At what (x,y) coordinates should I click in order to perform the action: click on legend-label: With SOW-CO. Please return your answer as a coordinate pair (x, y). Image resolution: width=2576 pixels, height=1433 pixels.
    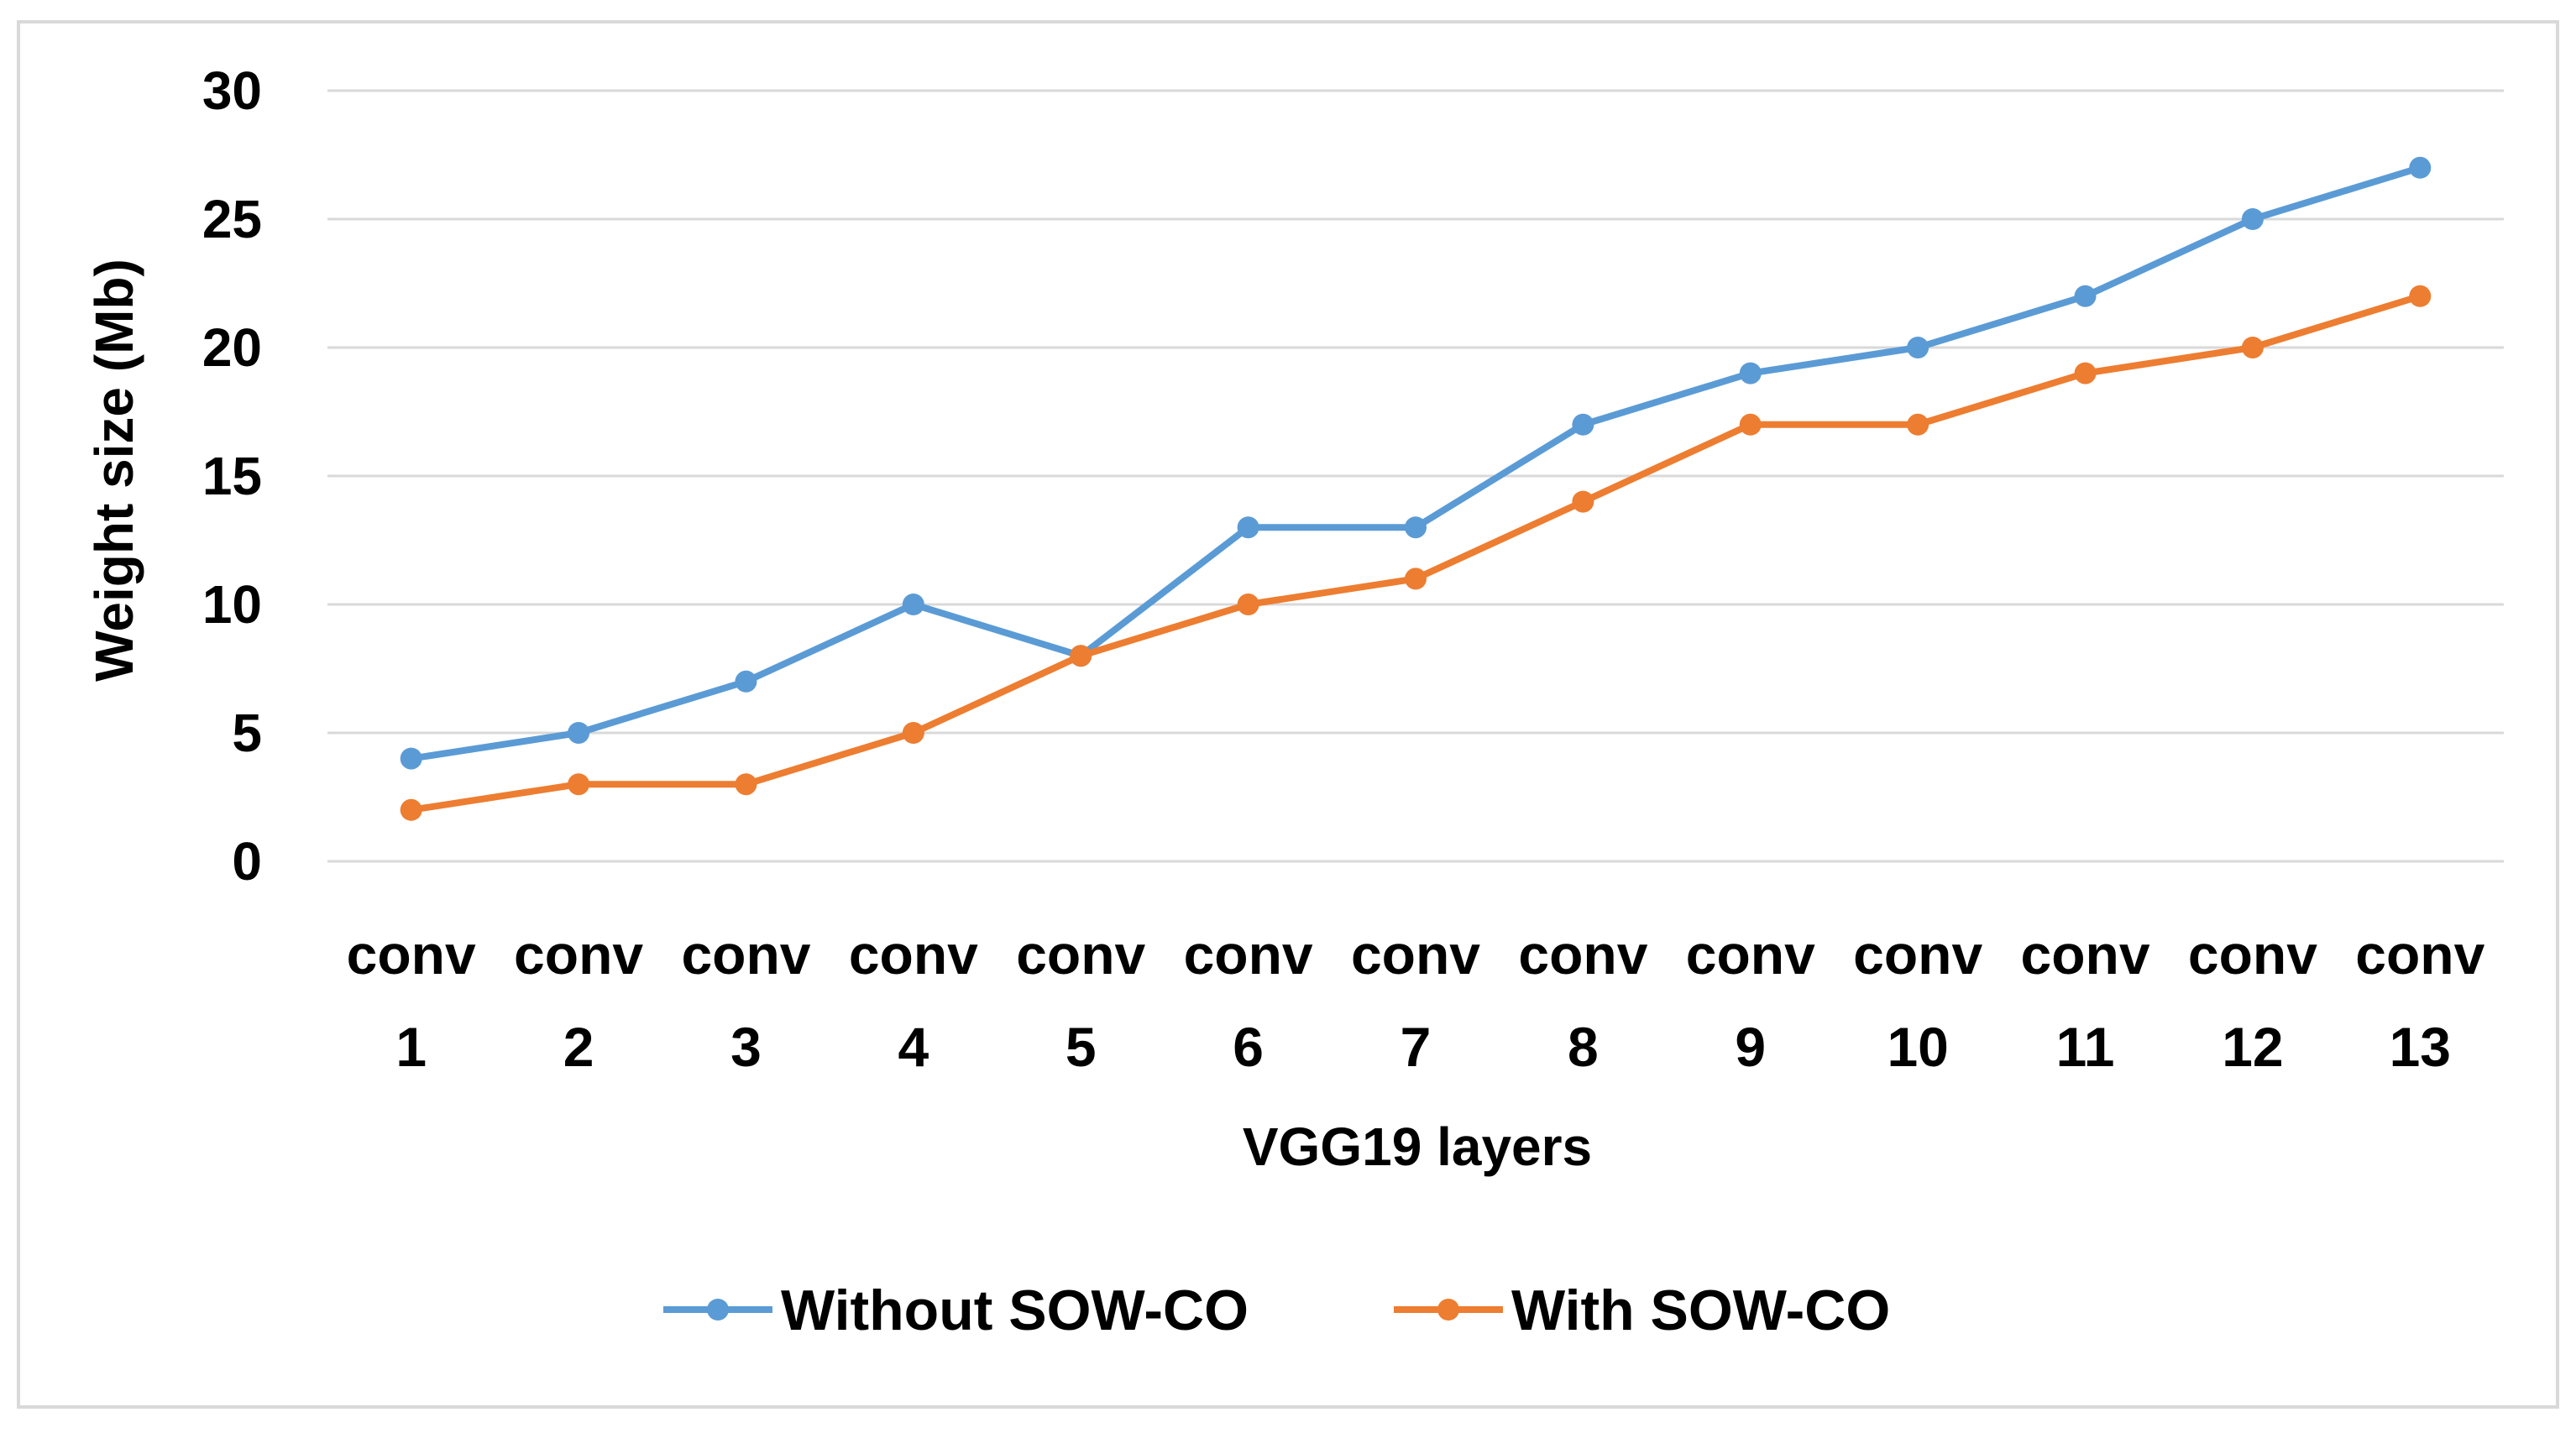
    Looking at the image, I should click on (1700, 1310).